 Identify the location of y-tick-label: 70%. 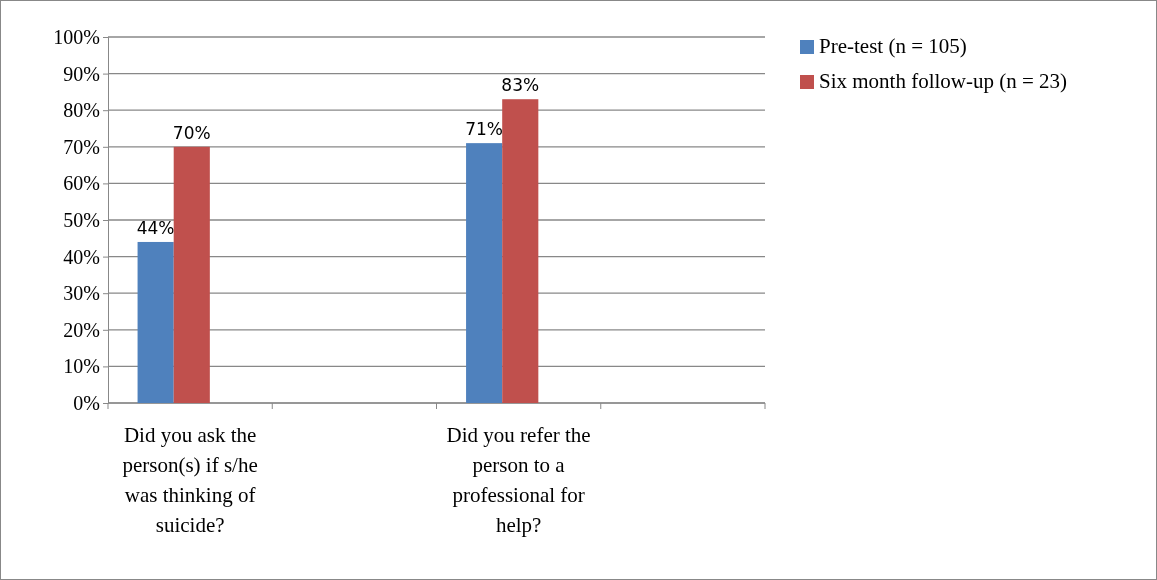
(81, 146).